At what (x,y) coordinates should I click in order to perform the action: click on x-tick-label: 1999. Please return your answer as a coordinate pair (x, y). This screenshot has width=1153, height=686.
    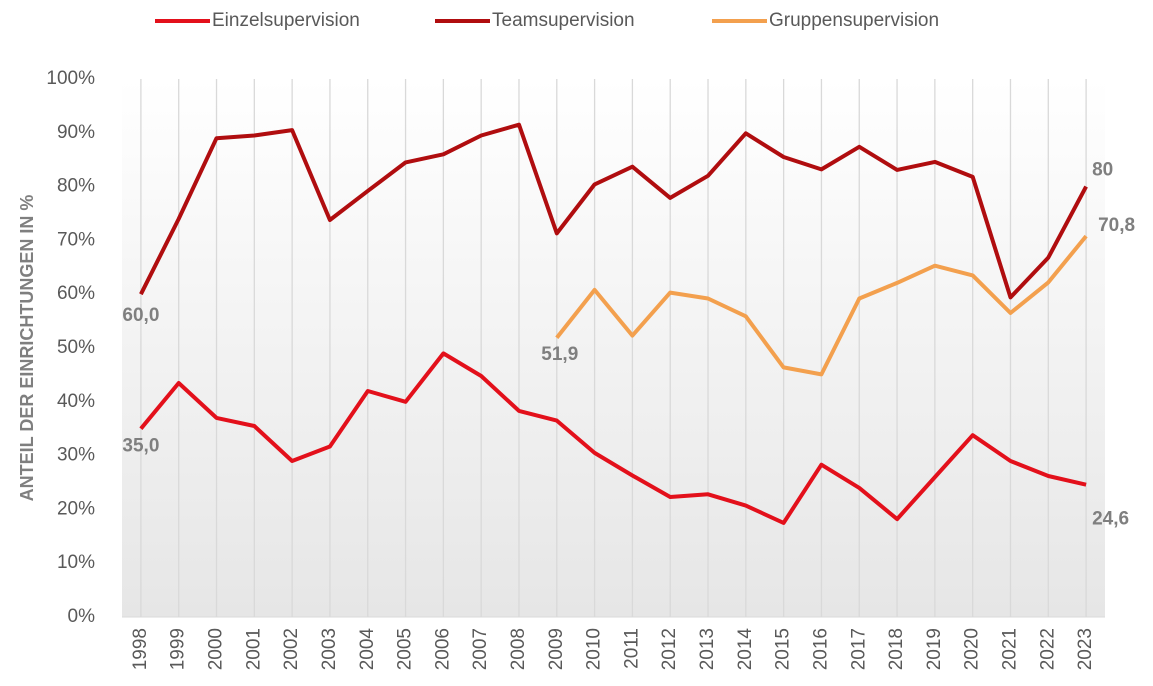
    Looking at the image, I should click on (178, 649).